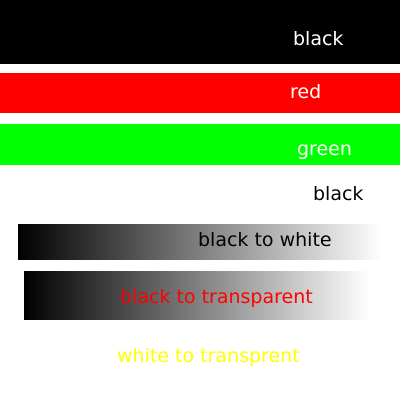 The height and width of the screenshot is (400, 400). What do you see at coordinates (208, 356) in the screenshot?
I see `white-to-transparent-label: white to transprent` at bounding box center [208, 356].